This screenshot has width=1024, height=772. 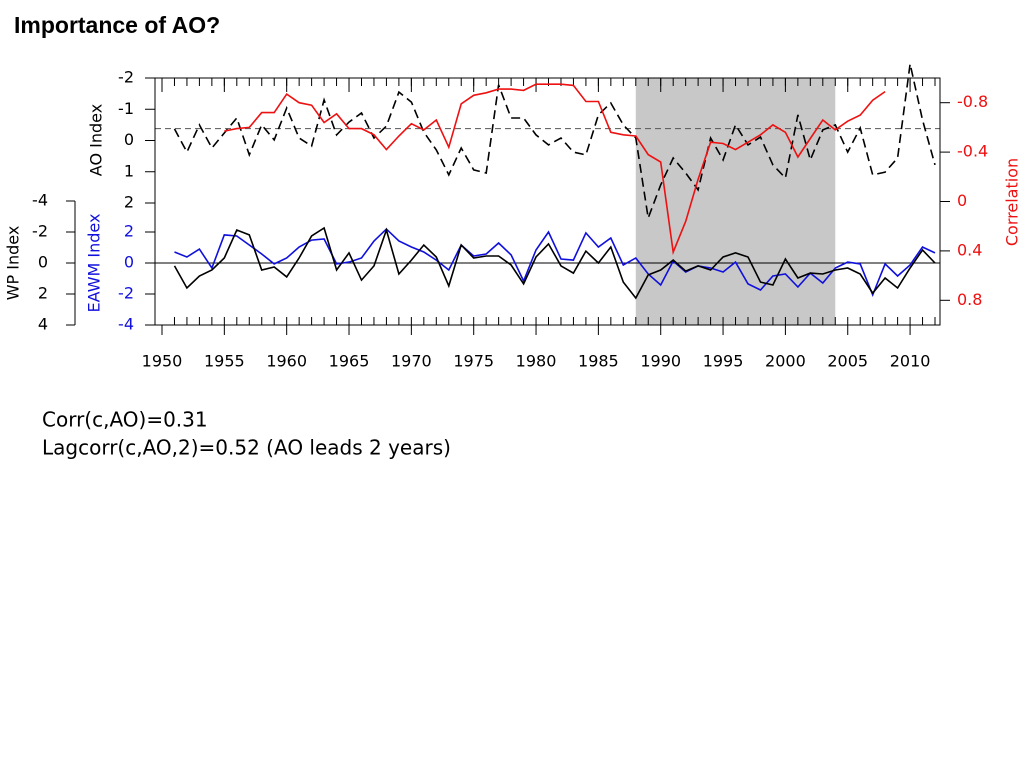 I want to click on x-tick-label: 1960, so click(x=286, y=361).